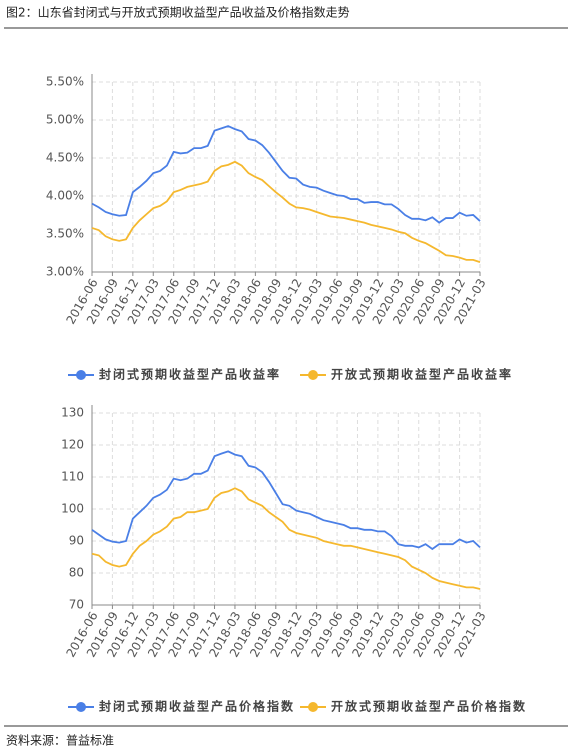 The height and width of the screenshot is (750, 572). Describe the element at coordinates (76, 573) in the screenshot. I see `y-tick-label: 80` at that location.